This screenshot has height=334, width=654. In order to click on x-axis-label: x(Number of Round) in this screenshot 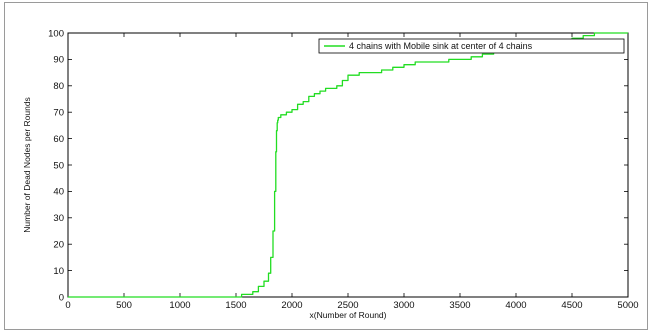, I will do `click(347, 315)`.